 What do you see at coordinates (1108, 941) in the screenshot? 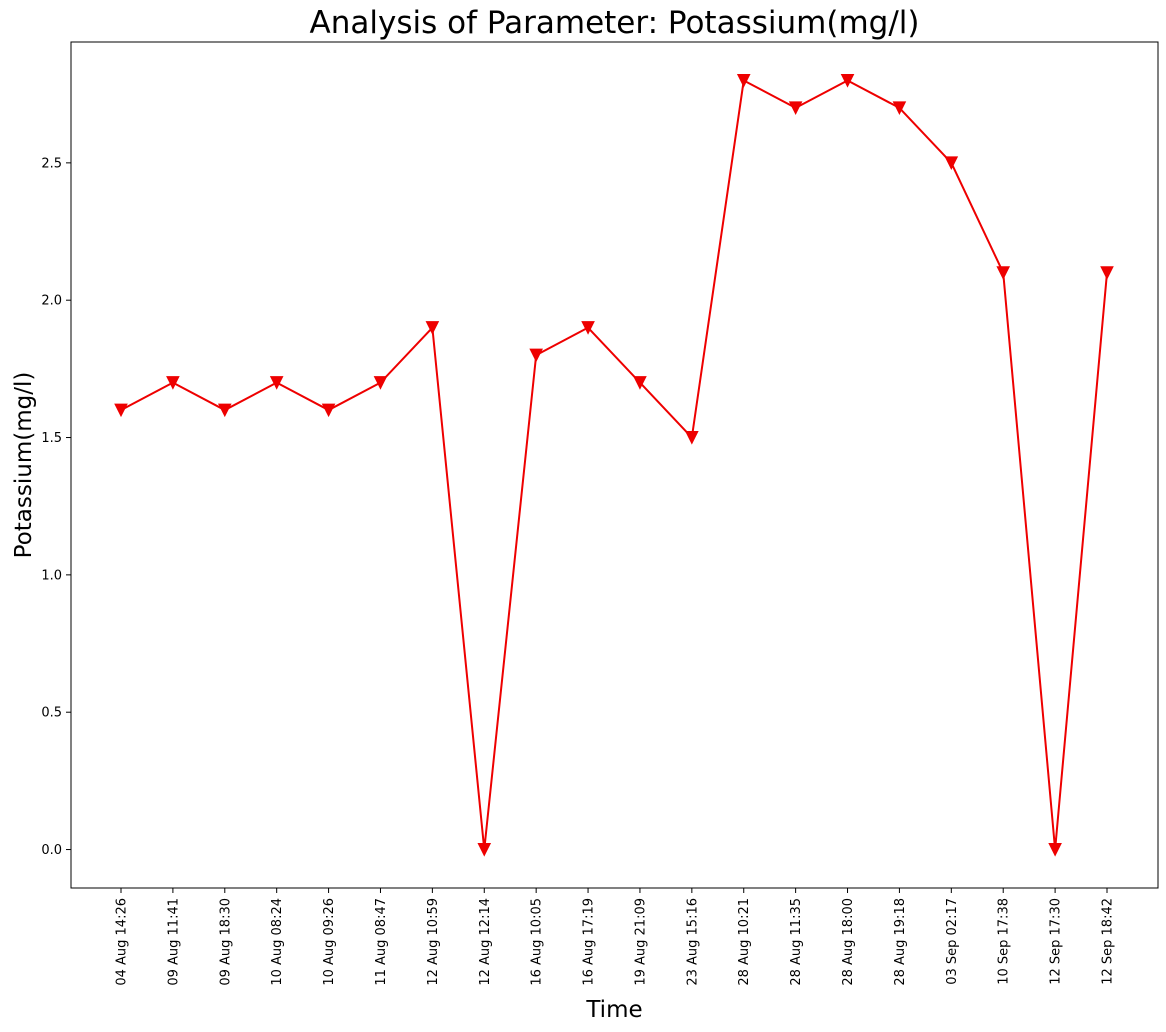
I see `x-tick-label: 12 Sep 18:42` at bounding box center [1108, 941].